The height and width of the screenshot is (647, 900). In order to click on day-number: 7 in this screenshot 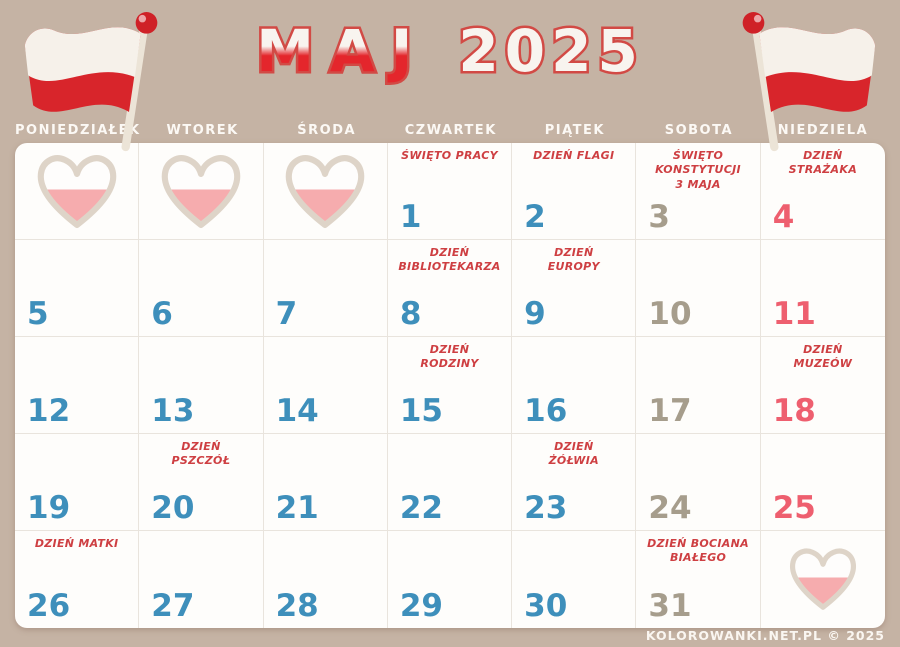, I will do `click(286, 314)`.